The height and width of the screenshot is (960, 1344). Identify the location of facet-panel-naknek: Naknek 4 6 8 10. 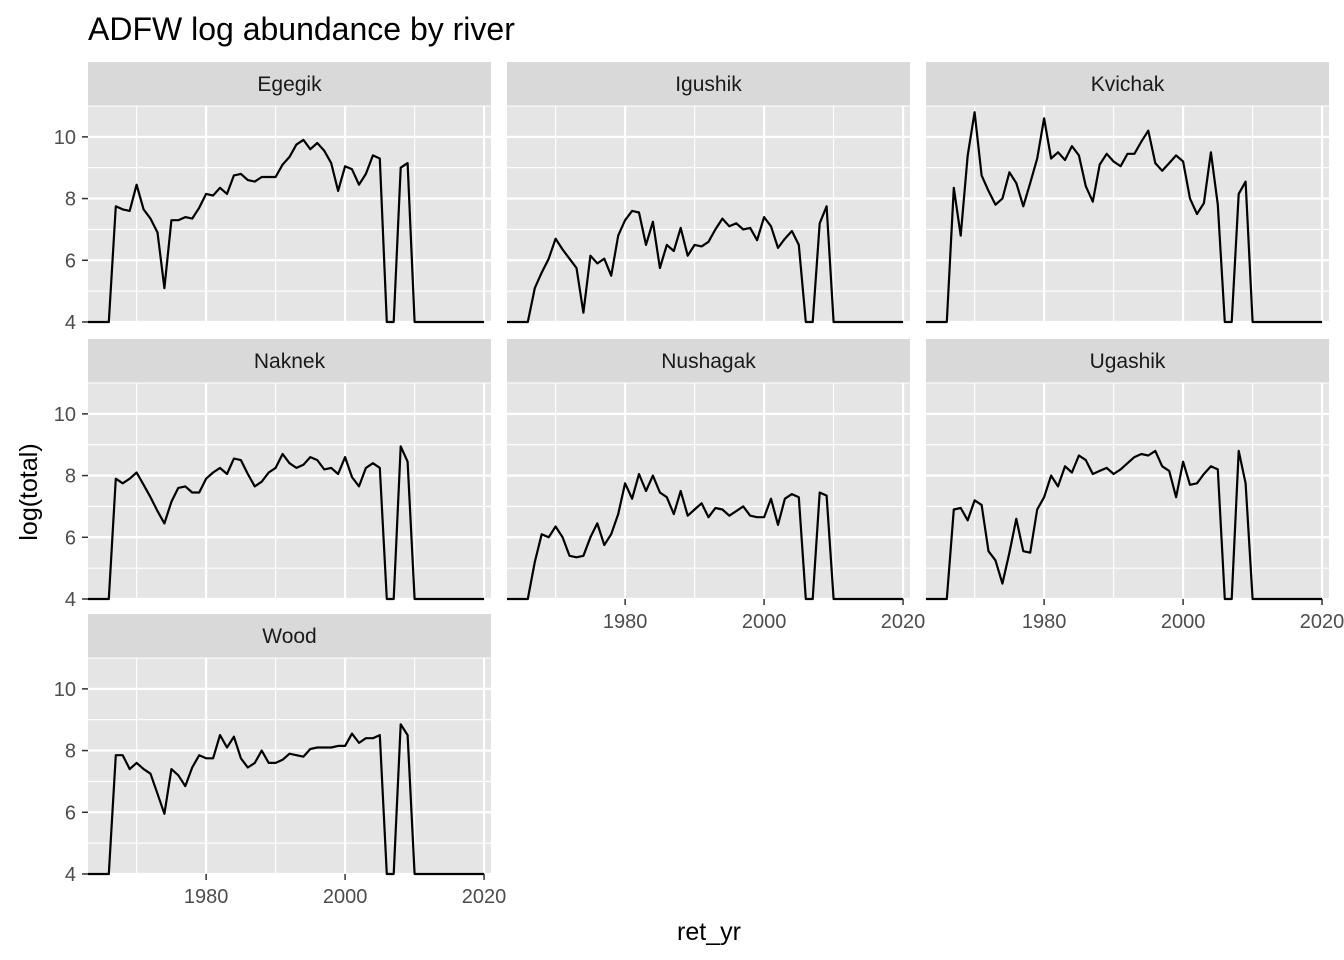
(272, 475).